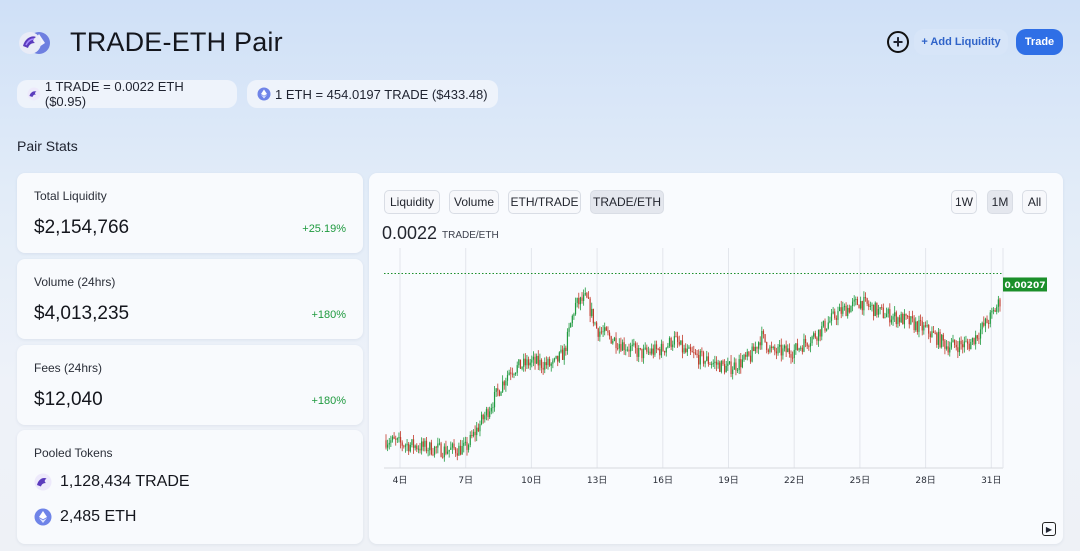 The height and width of the screenshot is (551, 1080). Describe the element at coordinates (1039, 42) in the screenshot. I see `trade-button: Trade` at that location.